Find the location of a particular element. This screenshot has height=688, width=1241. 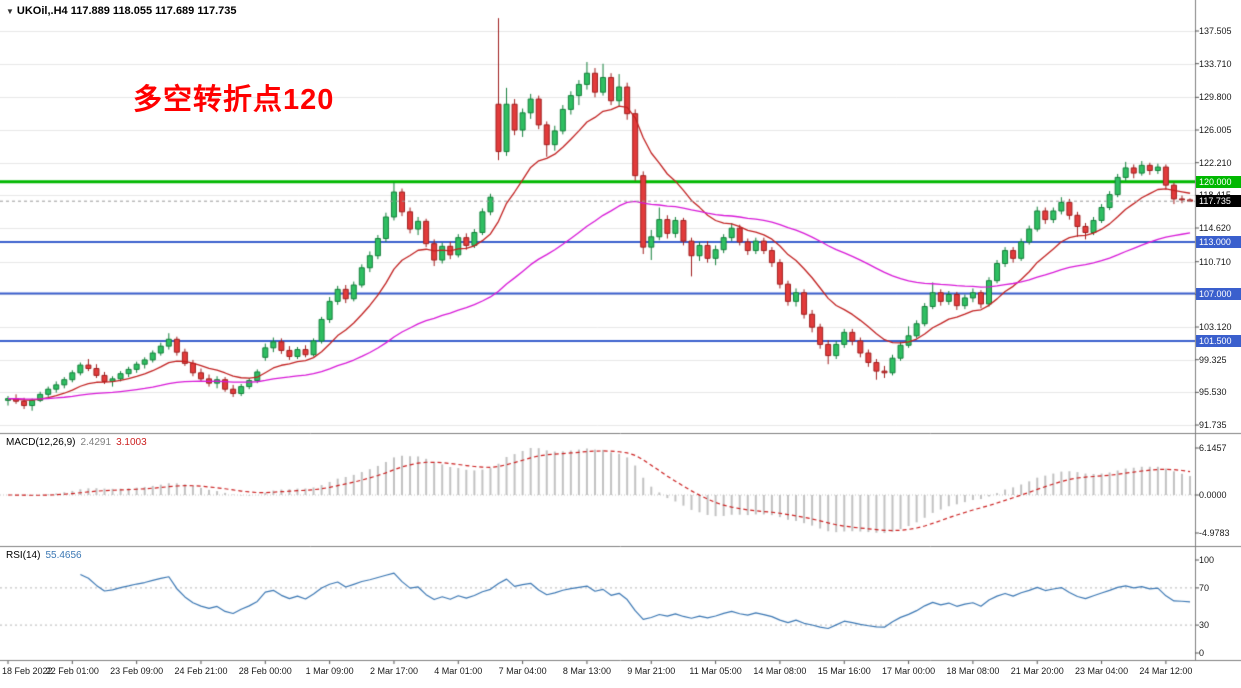

time-axis-label: 17 Mar 00:00 is located at coordinates (909, 671).